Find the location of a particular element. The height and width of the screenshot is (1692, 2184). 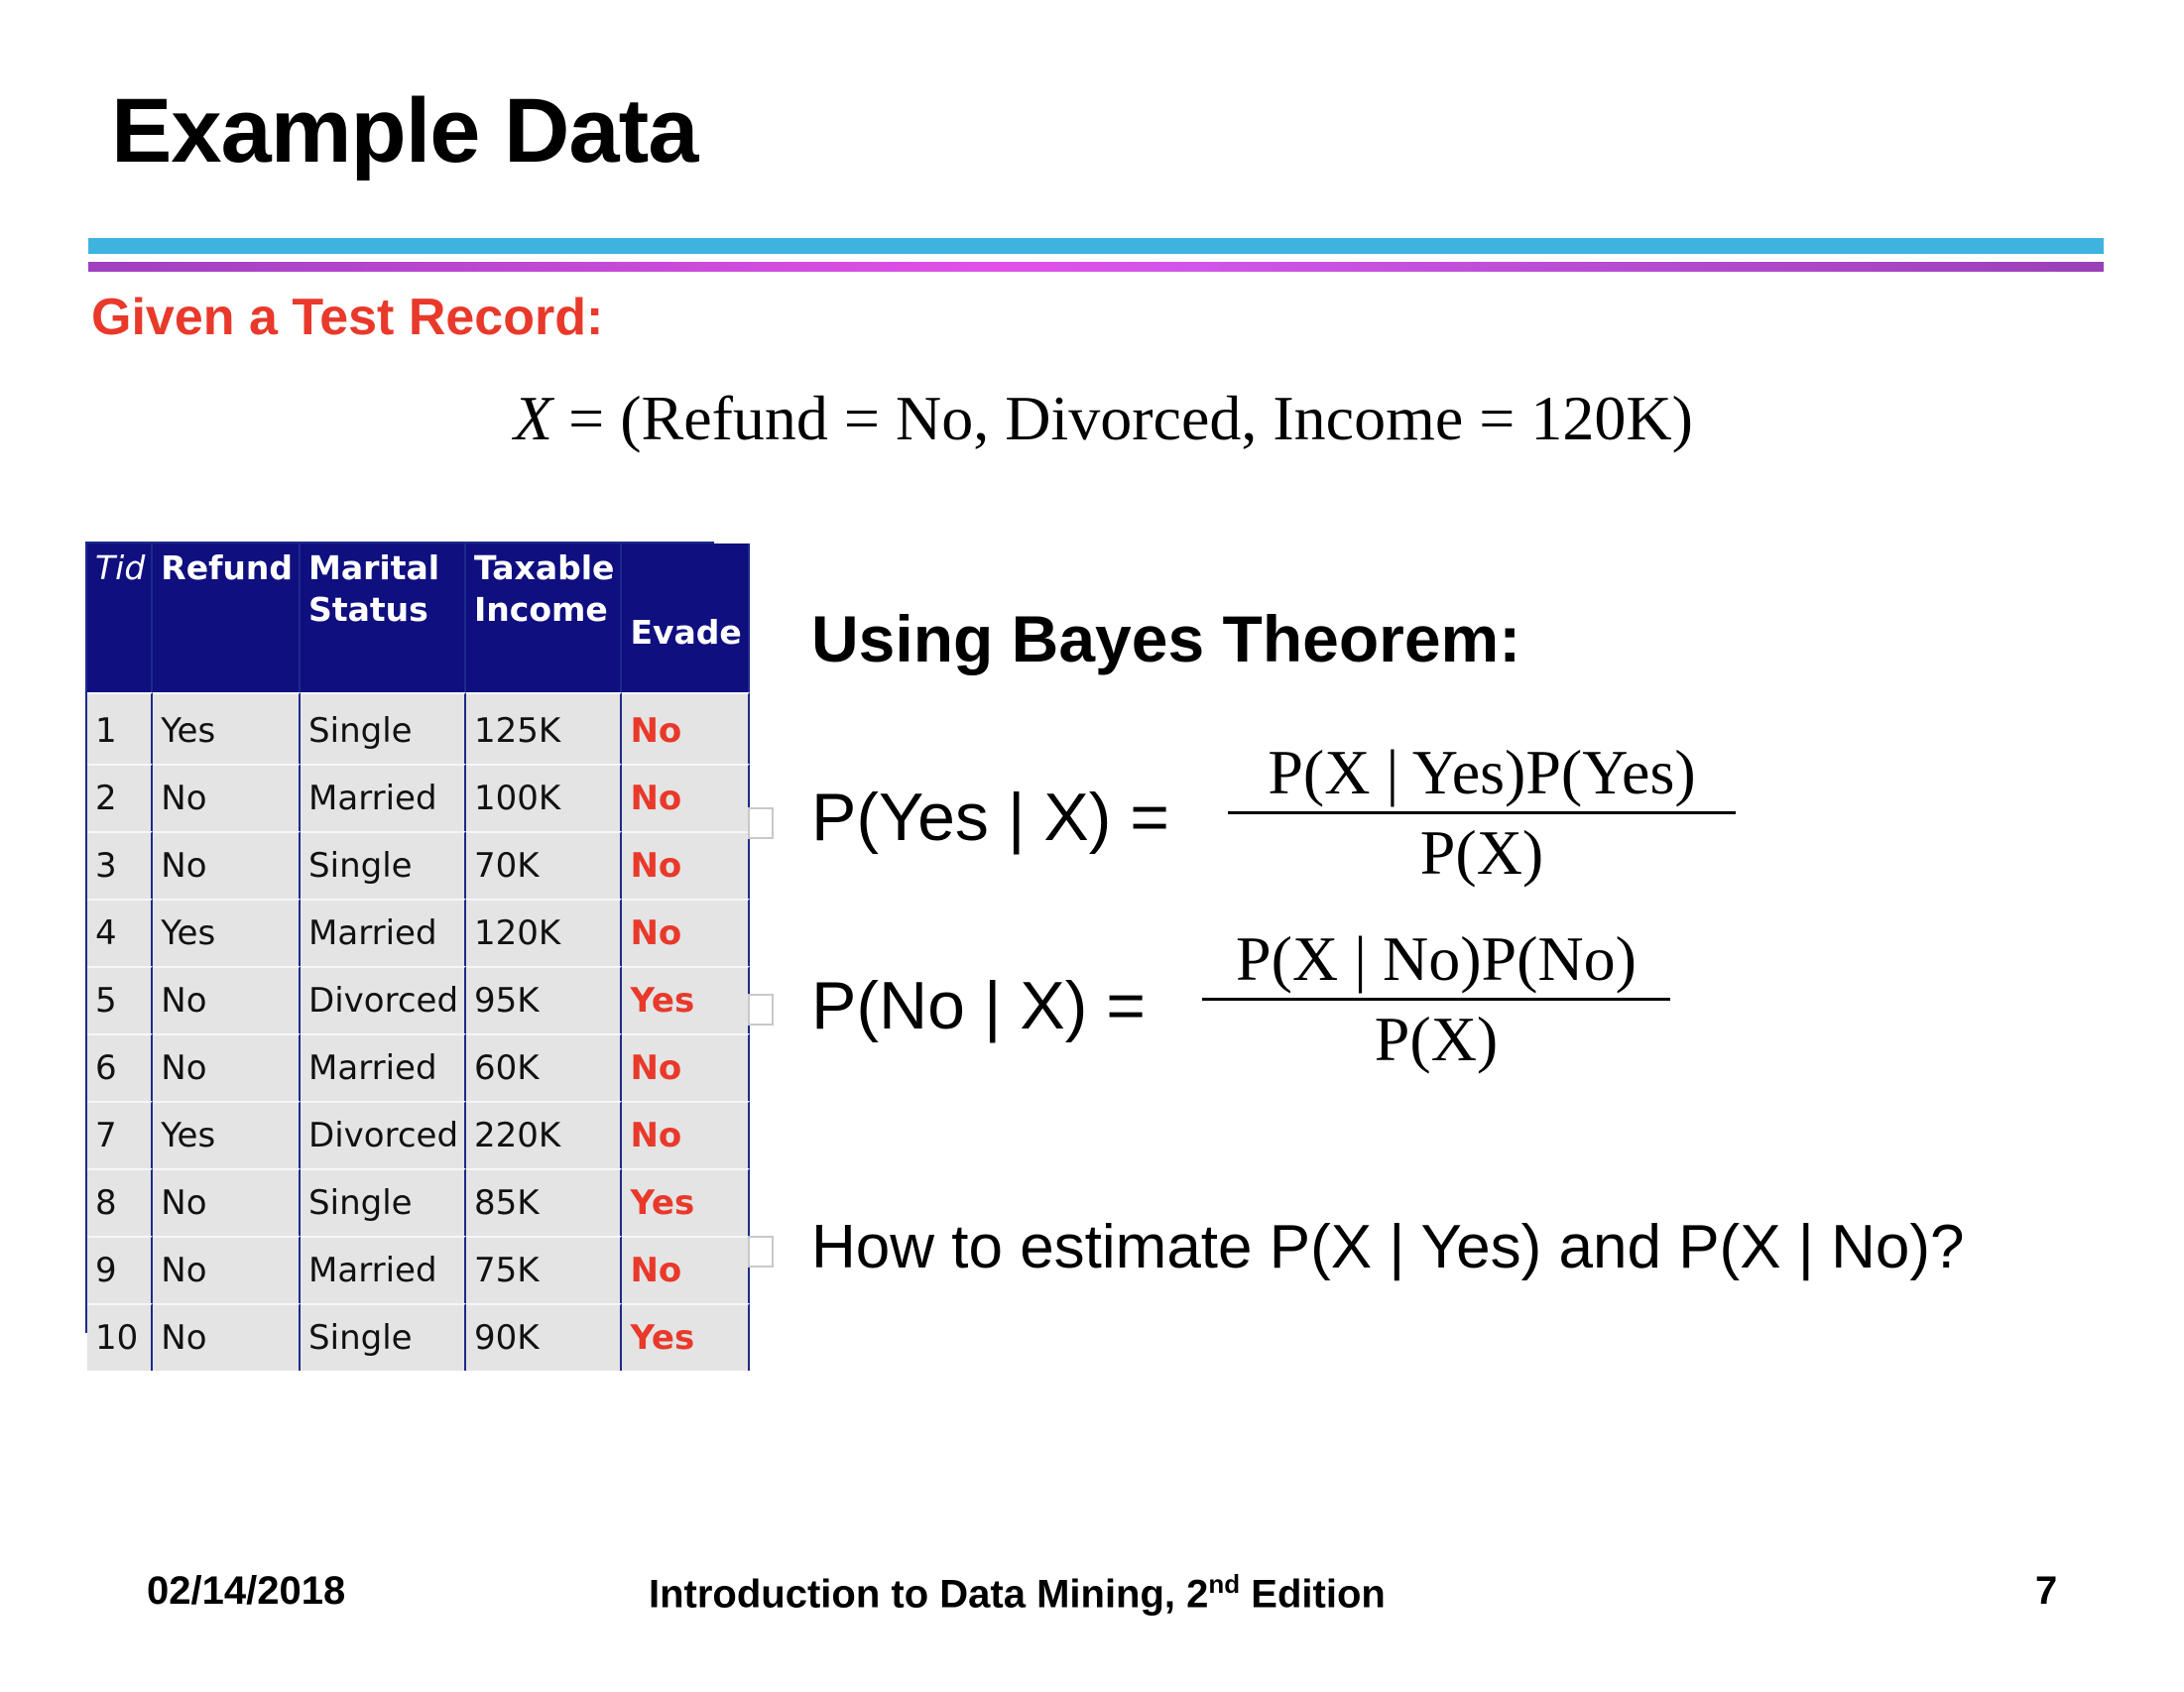

cell-taxable-income: 220K is located at coordinates (544, 1134).